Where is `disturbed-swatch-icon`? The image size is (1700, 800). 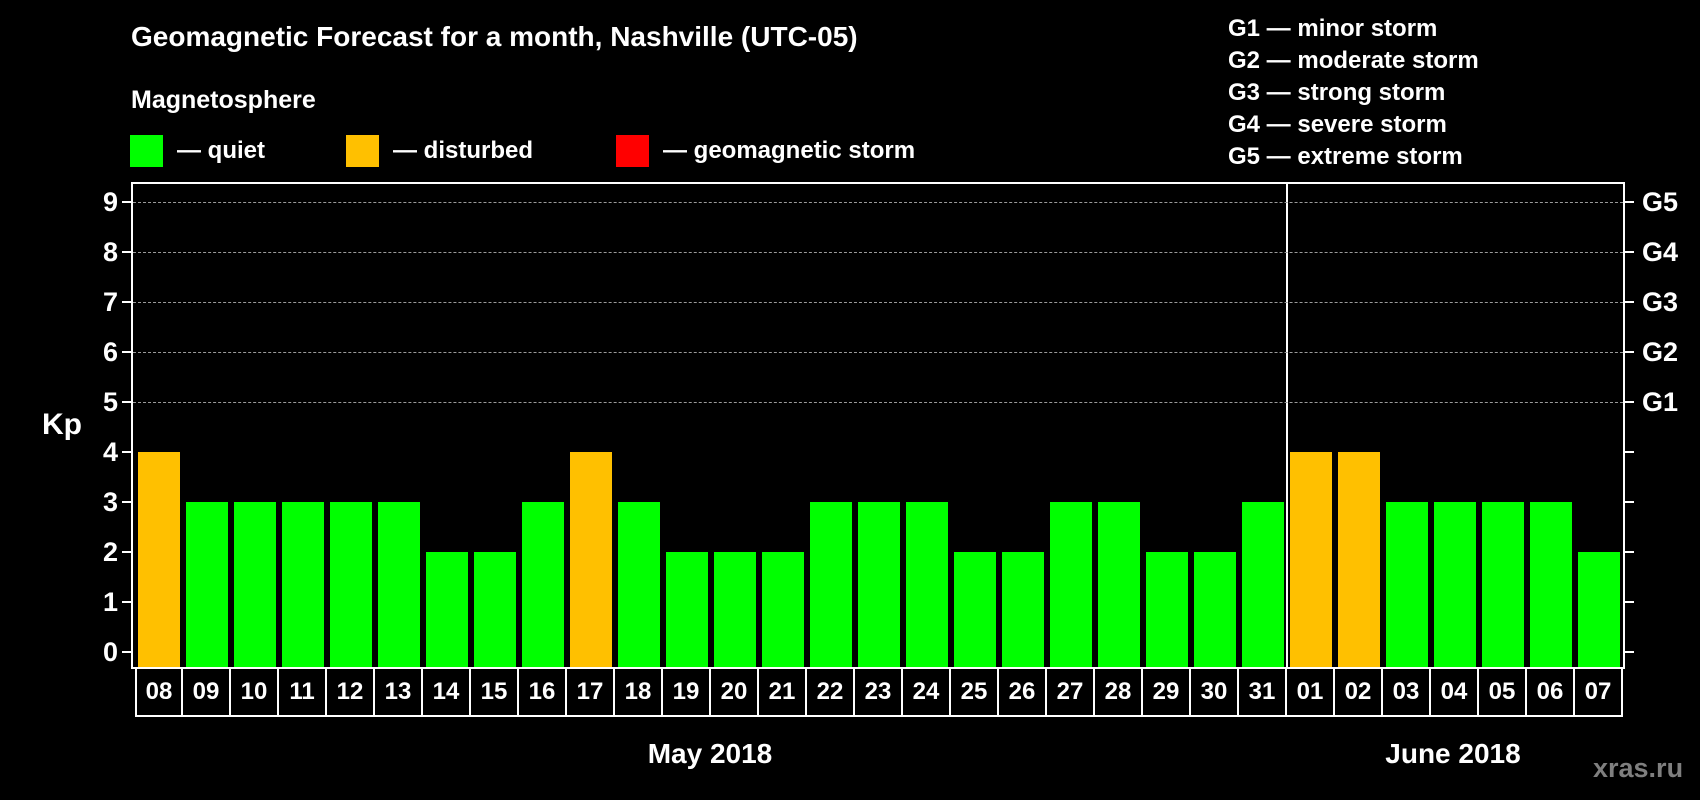
disturbed-swatch-icon is located at coordinates (362, 151).